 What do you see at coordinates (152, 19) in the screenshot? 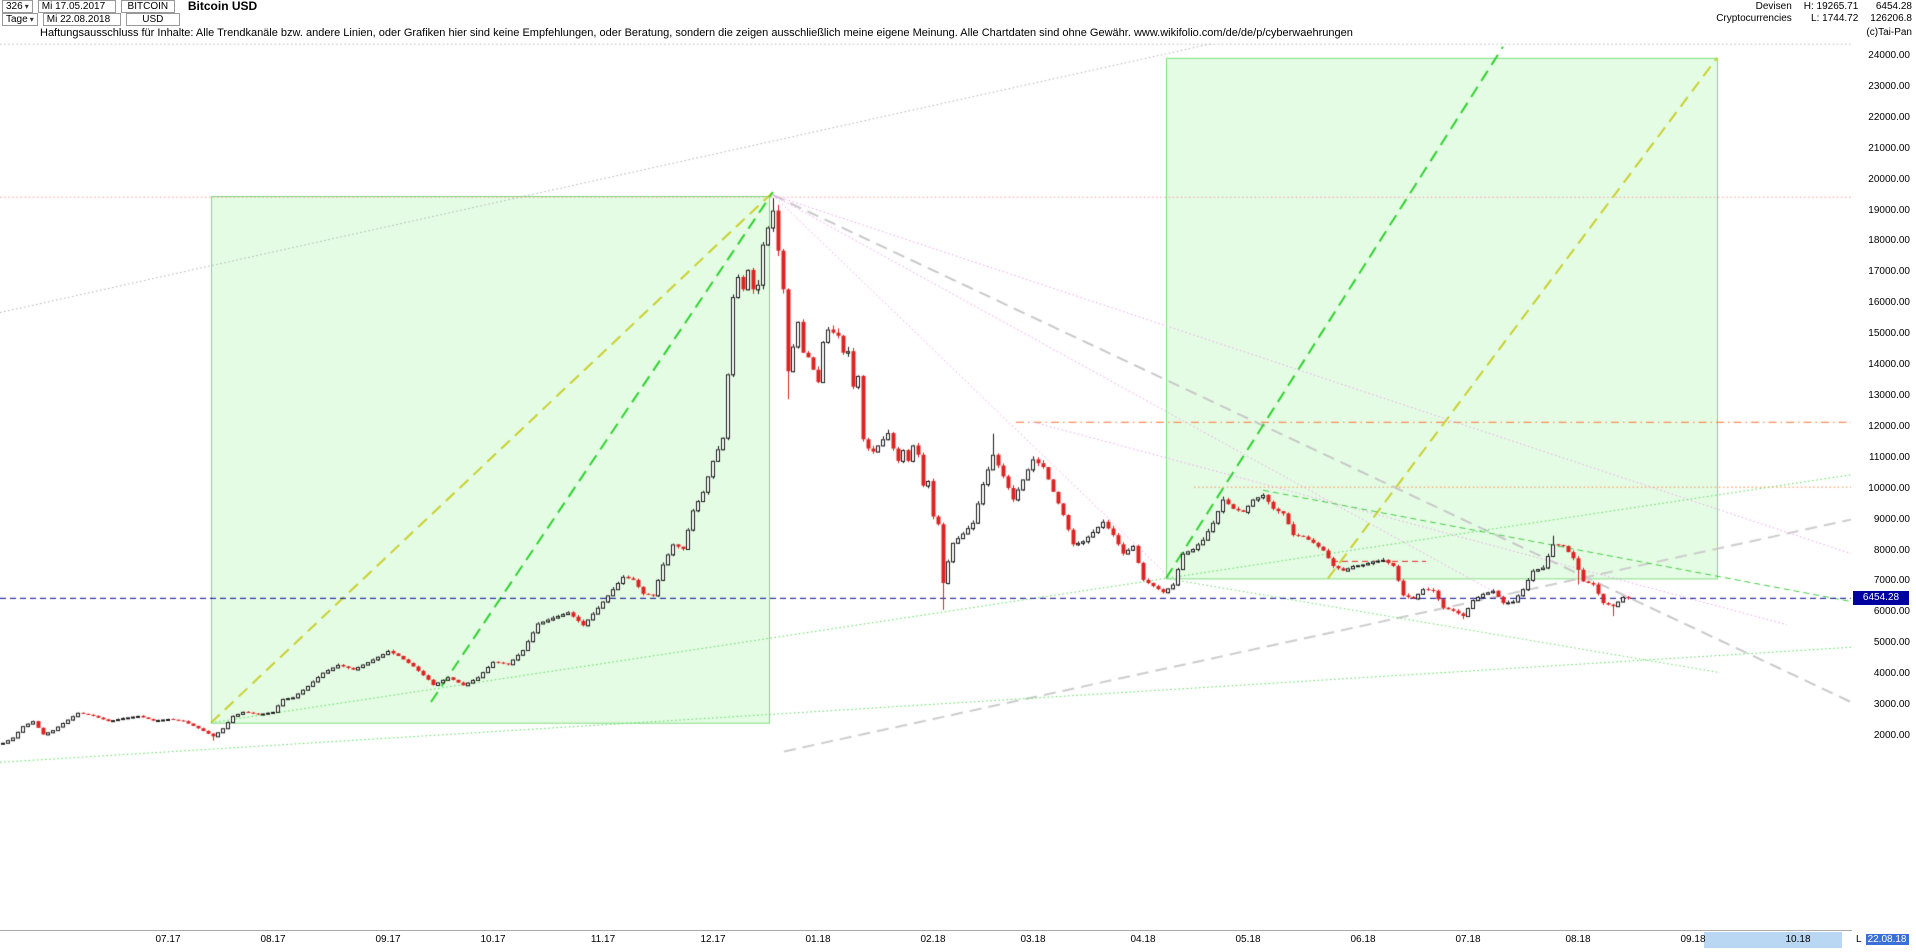
I see `currency-field: USD` at bounding box center [152, 19].